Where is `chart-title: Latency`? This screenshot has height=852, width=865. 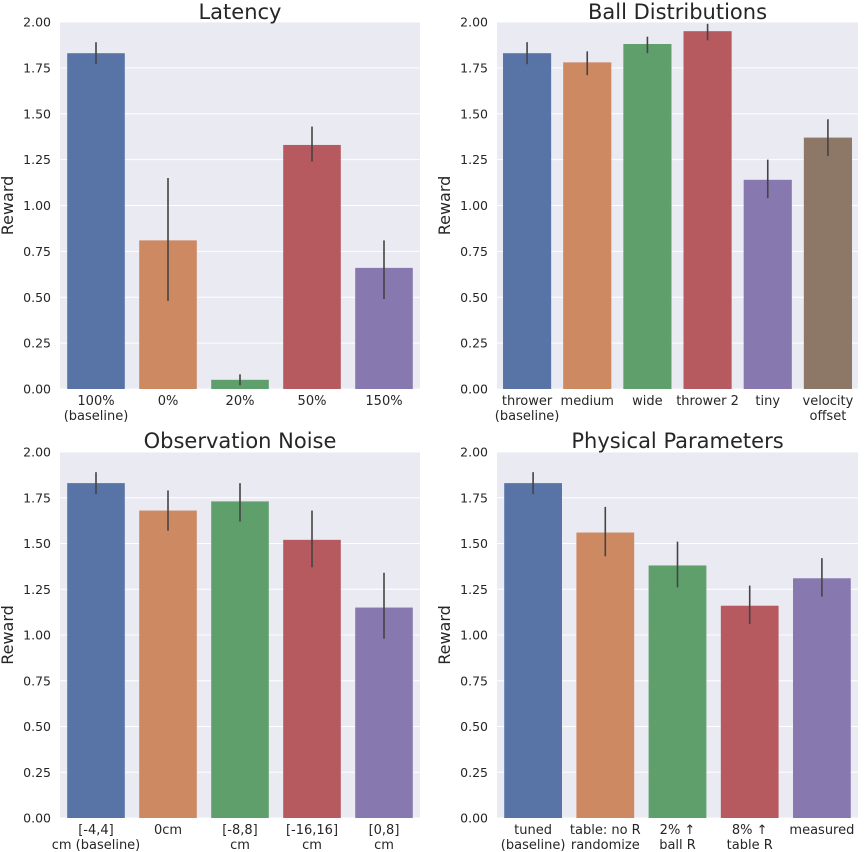
chart-title: Latency is located at coordinates (239, 12).